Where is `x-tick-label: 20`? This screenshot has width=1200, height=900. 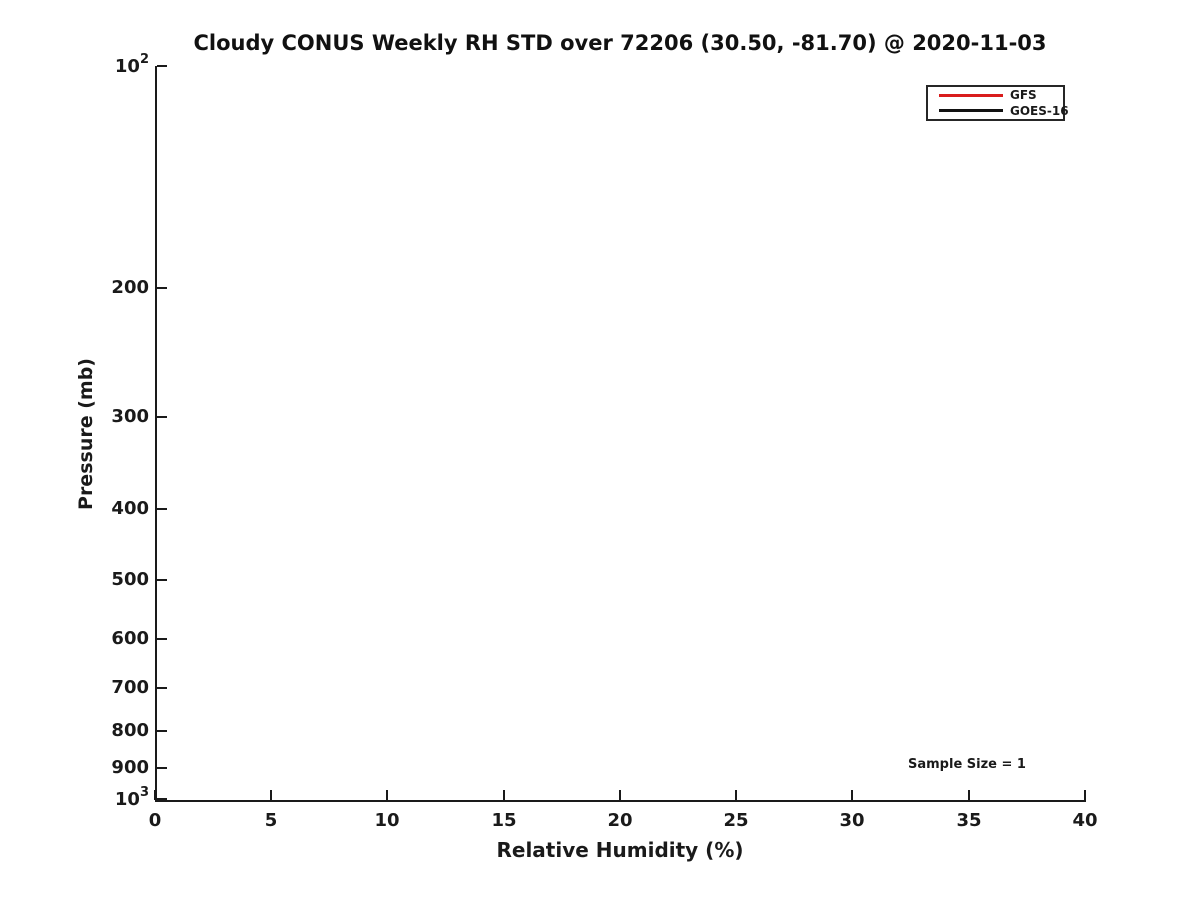
x-tick-label: 20 is located at coordinates (620, 820).